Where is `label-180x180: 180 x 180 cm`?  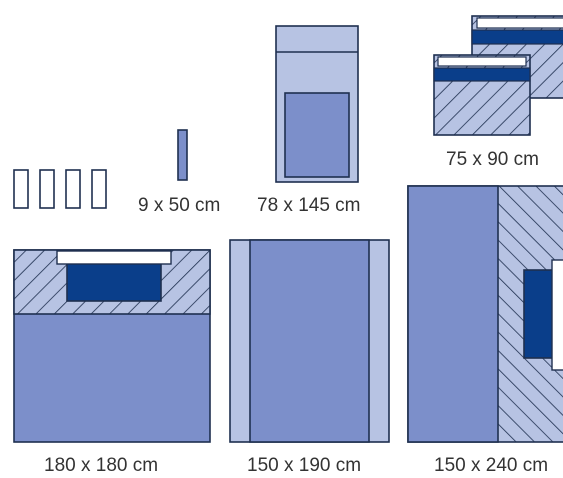 label-180x180: 180 x 180 cm is located at coordinates (101, 465).